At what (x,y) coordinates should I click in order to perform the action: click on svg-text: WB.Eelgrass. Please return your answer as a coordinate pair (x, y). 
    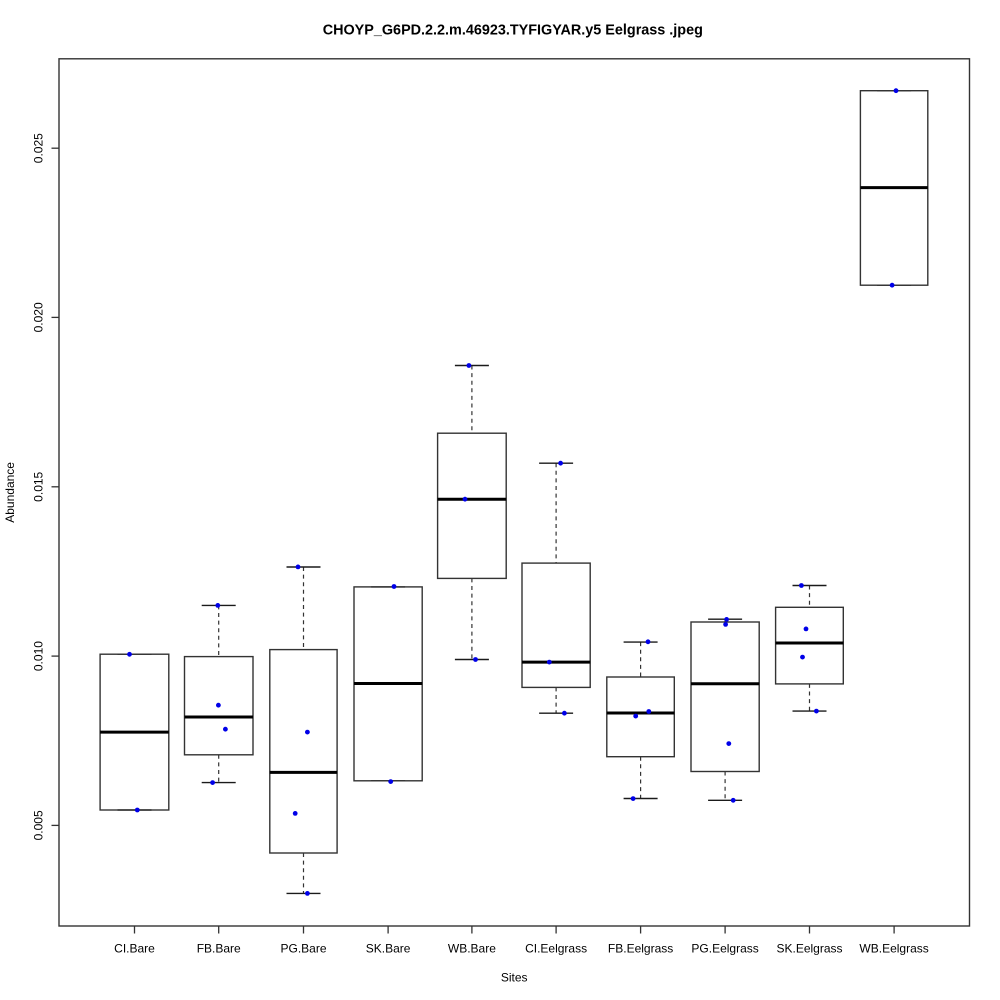
    Looking at the image, I should click on (893, 949).